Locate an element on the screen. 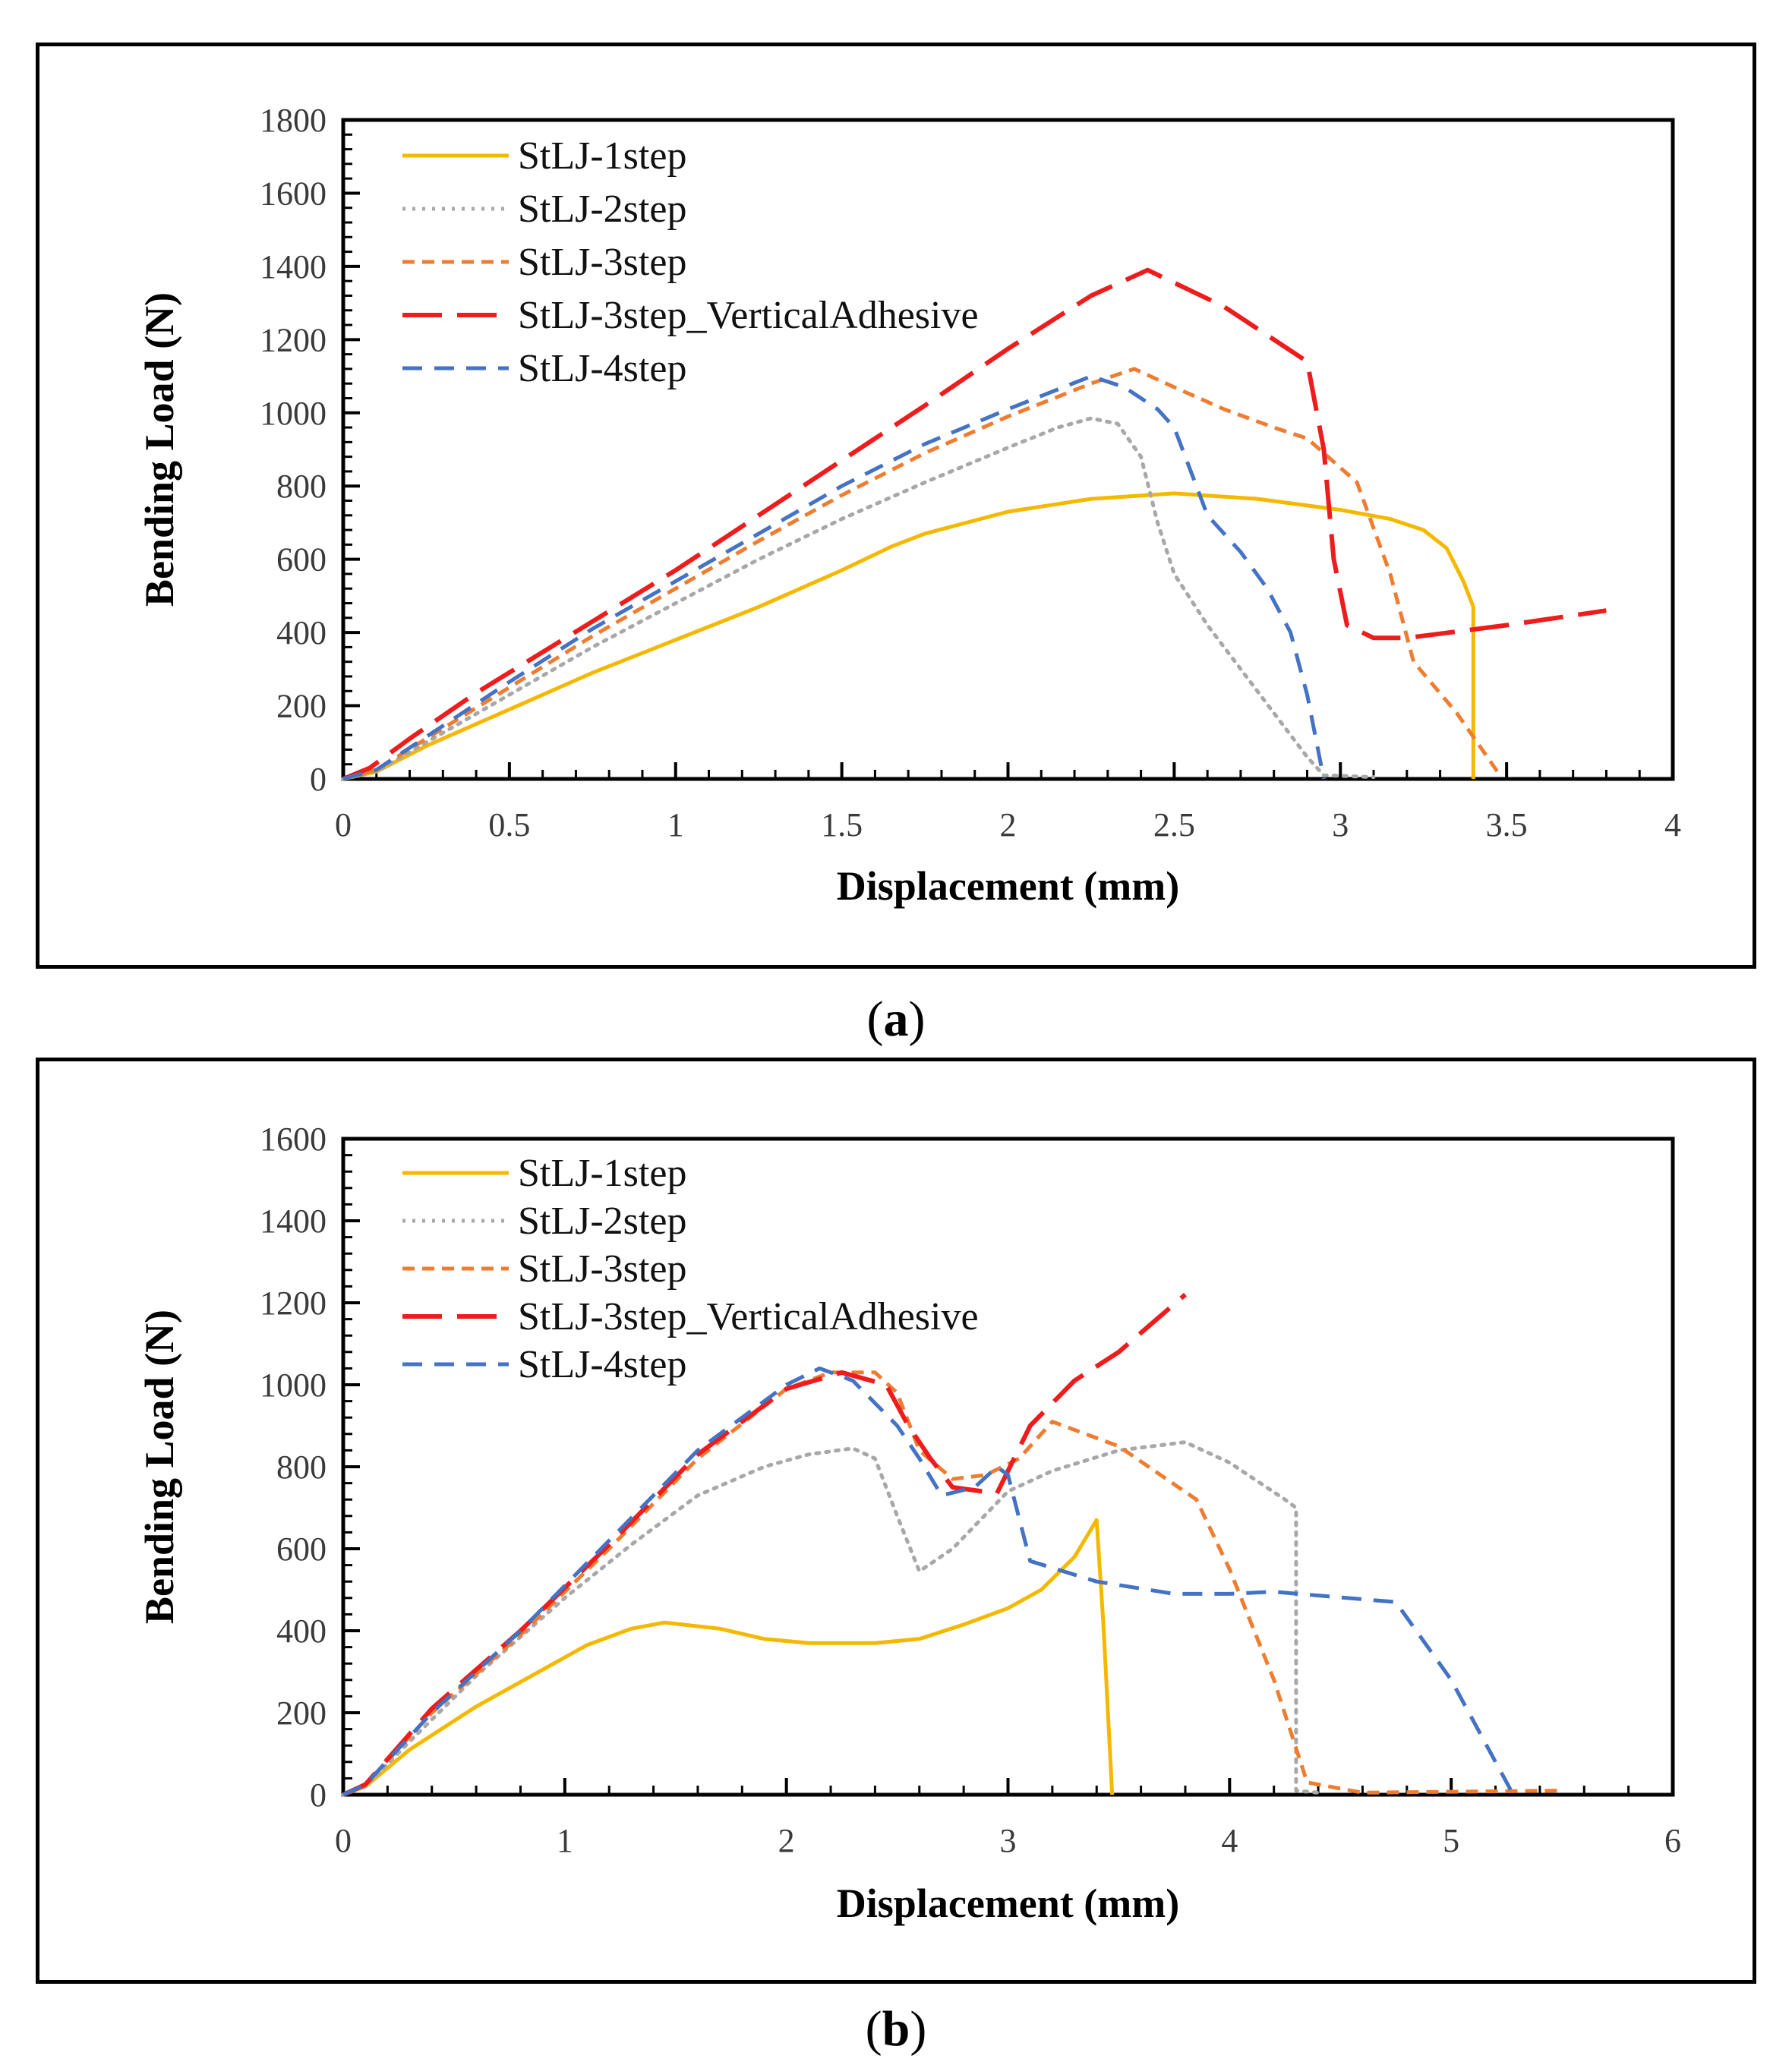  caption-letter: b is located at coordinates (896, 2029).